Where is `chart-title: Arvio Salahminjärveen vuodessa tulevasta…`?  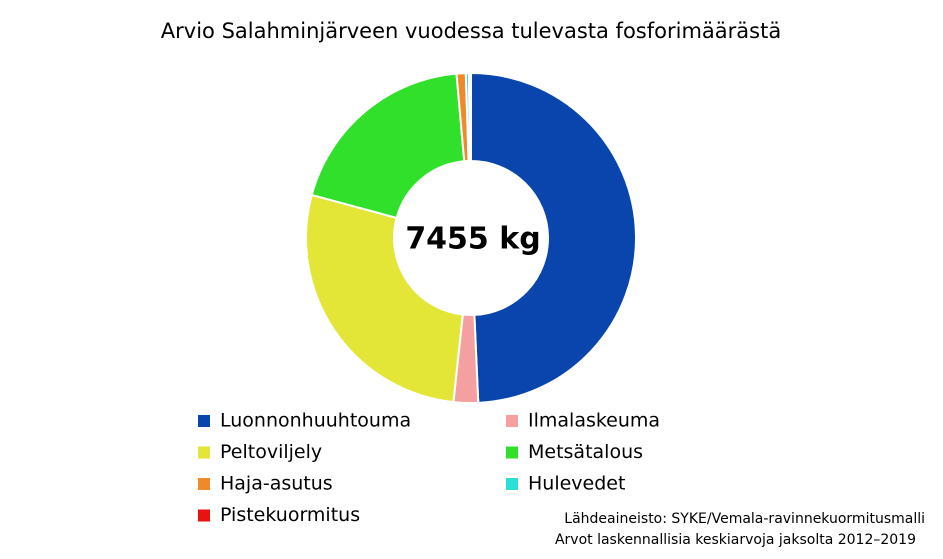
chart-title: Arvio Salahminjärveen vuodessa tulevasta… is located at coordinates (471, 31).